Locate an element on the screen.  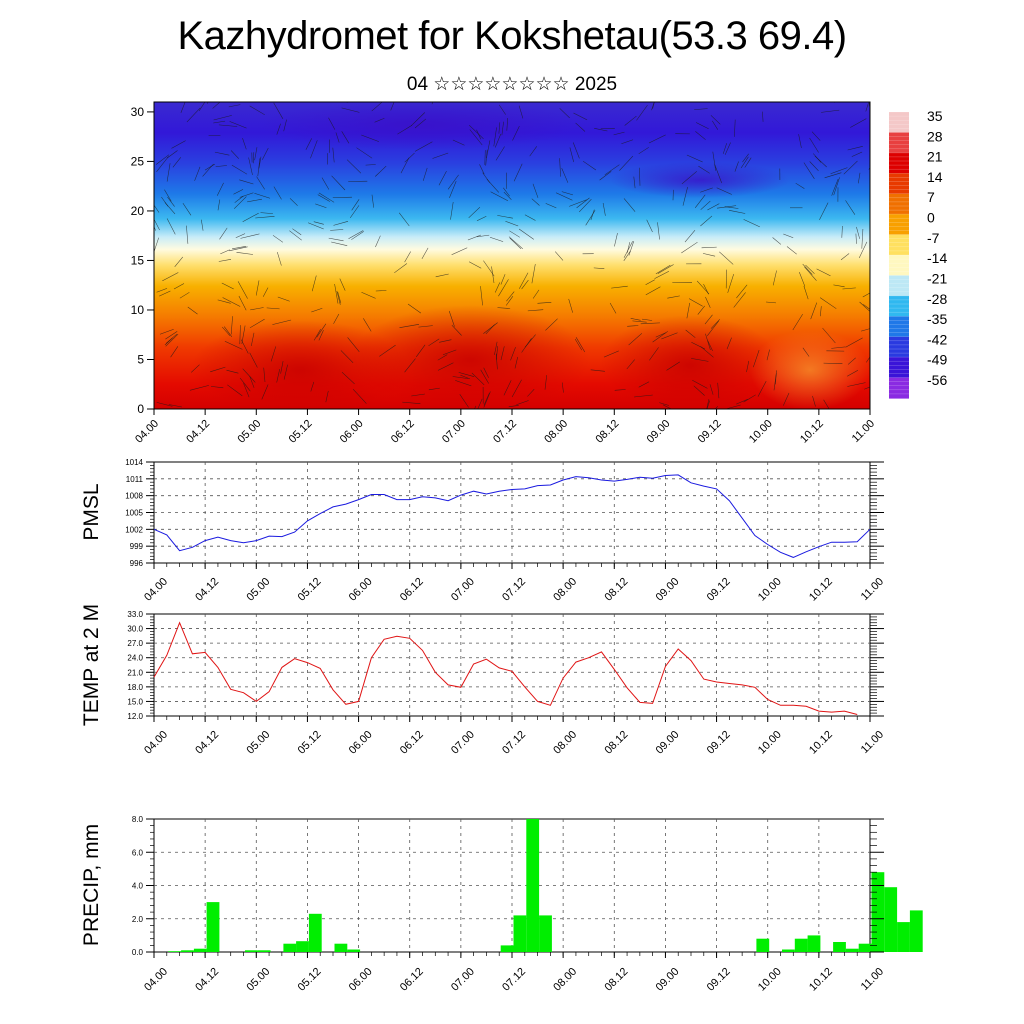
xtick-label: 08.00 is located at coordinates (565, 980).